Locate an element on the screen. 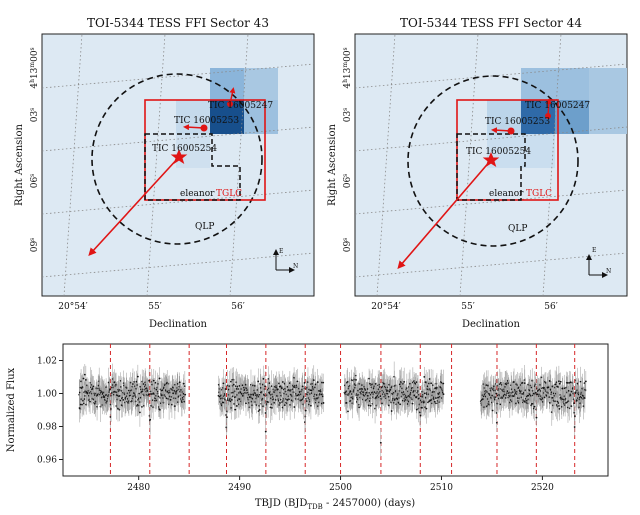 This screenshot has height=515, width=640. qlp-label: QLP is located at coordinates (204, 227).